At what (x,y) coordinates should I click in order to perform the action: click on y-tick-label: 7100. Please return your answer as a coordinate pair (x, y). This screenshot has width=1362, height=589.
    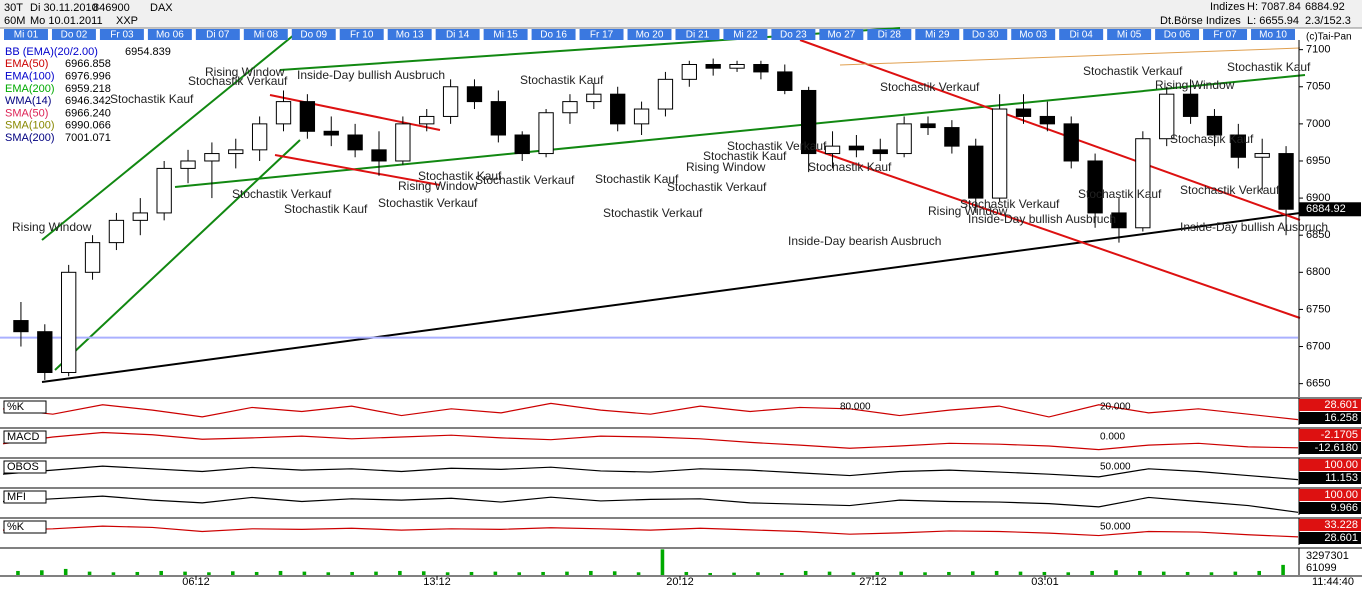
    Looking at the image, I should click on (1318, 50).